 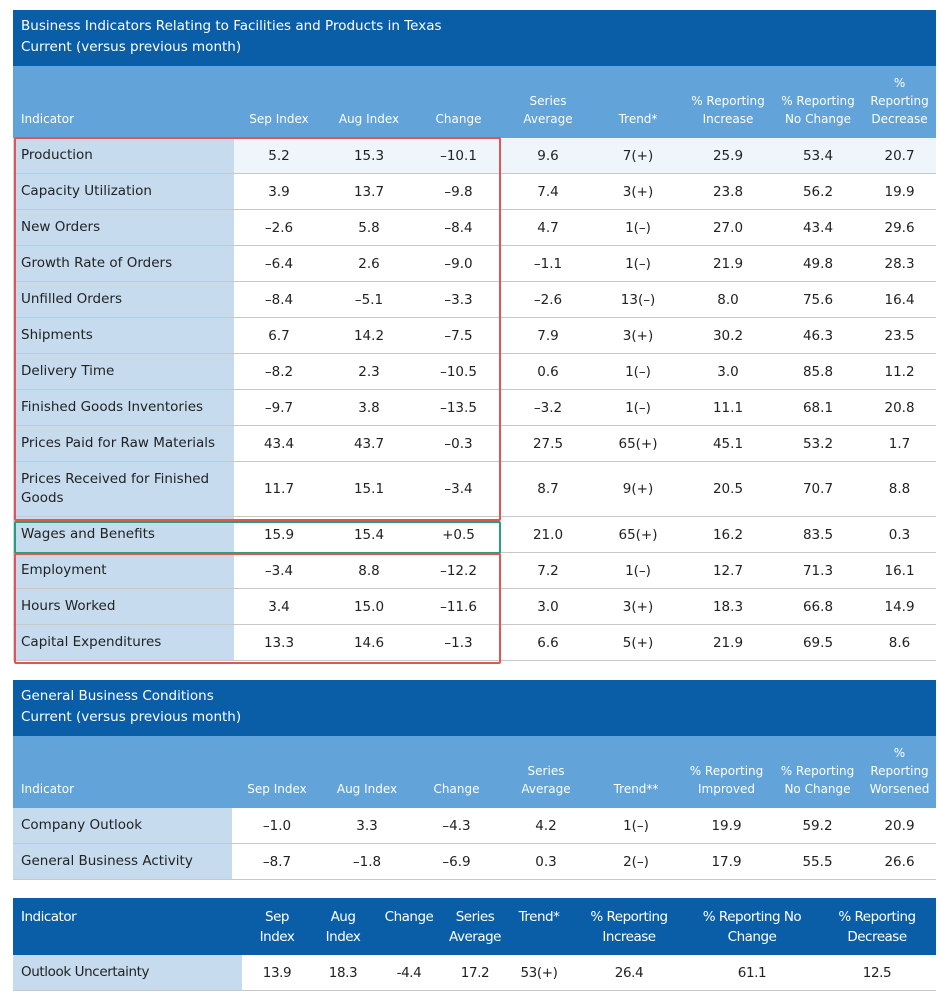 I want to click on cell-reporting-decrease: 20.7, so click(x=900, y=156).